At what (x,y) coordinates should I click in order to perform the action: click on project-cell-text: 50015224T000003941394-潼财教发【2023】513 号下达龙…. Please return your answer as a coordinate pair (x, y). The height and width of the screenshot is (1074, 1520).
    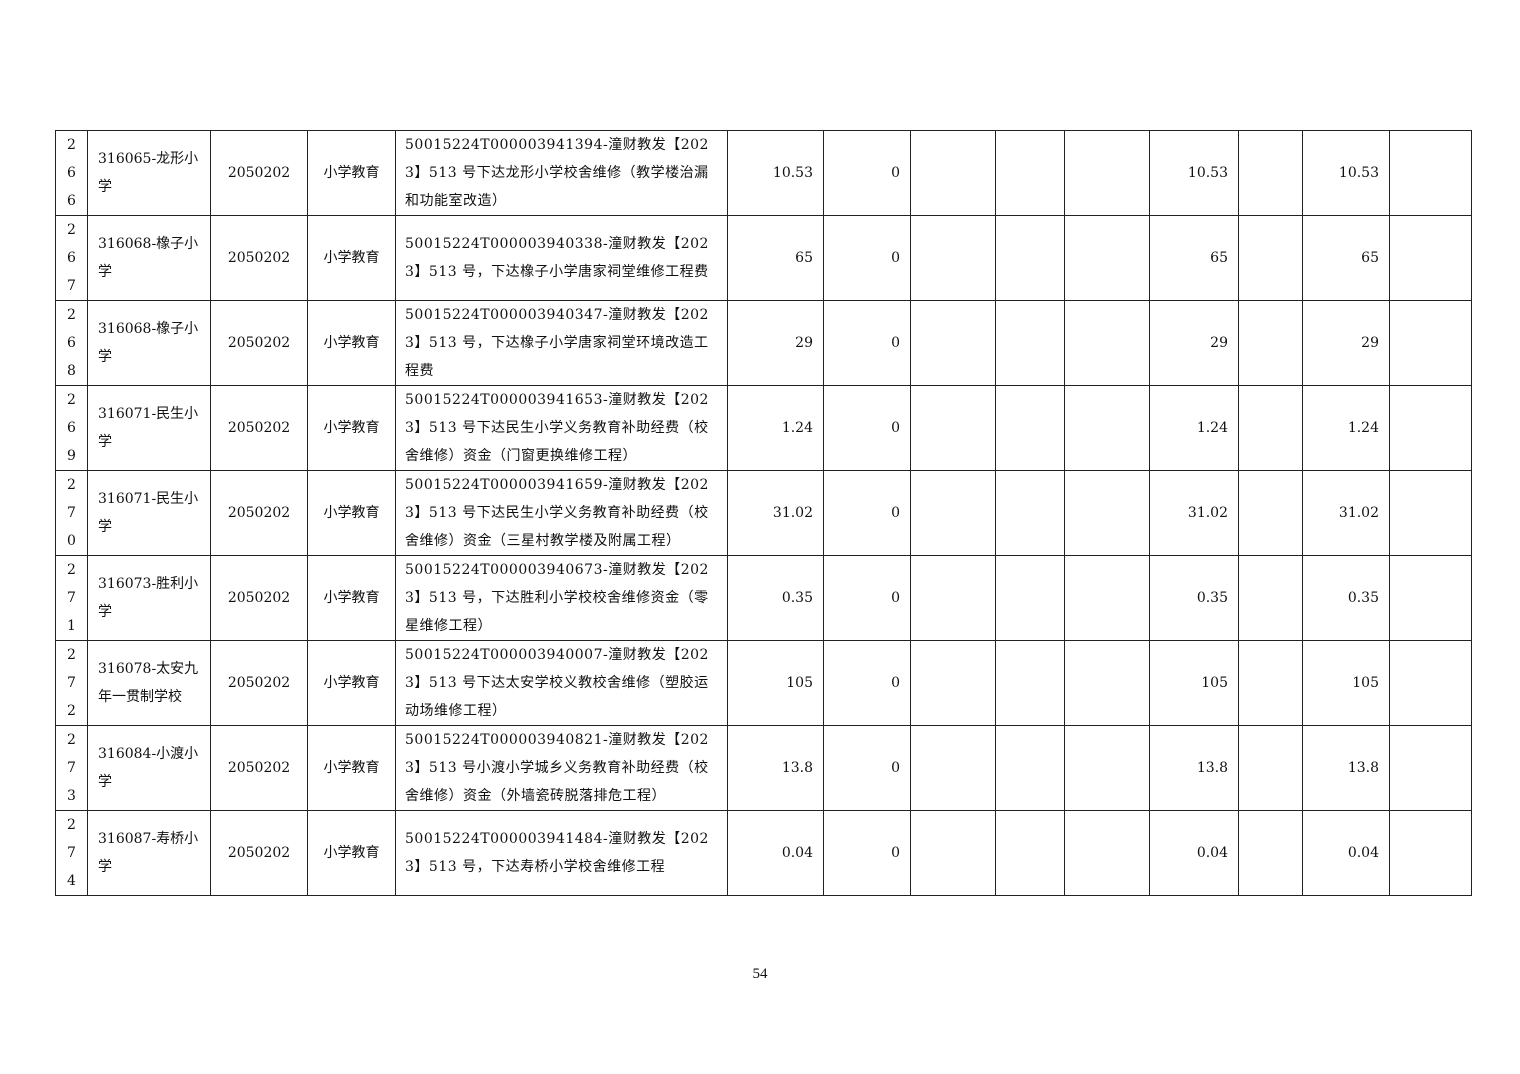
    Looking at the image, I should click on (557, 173).